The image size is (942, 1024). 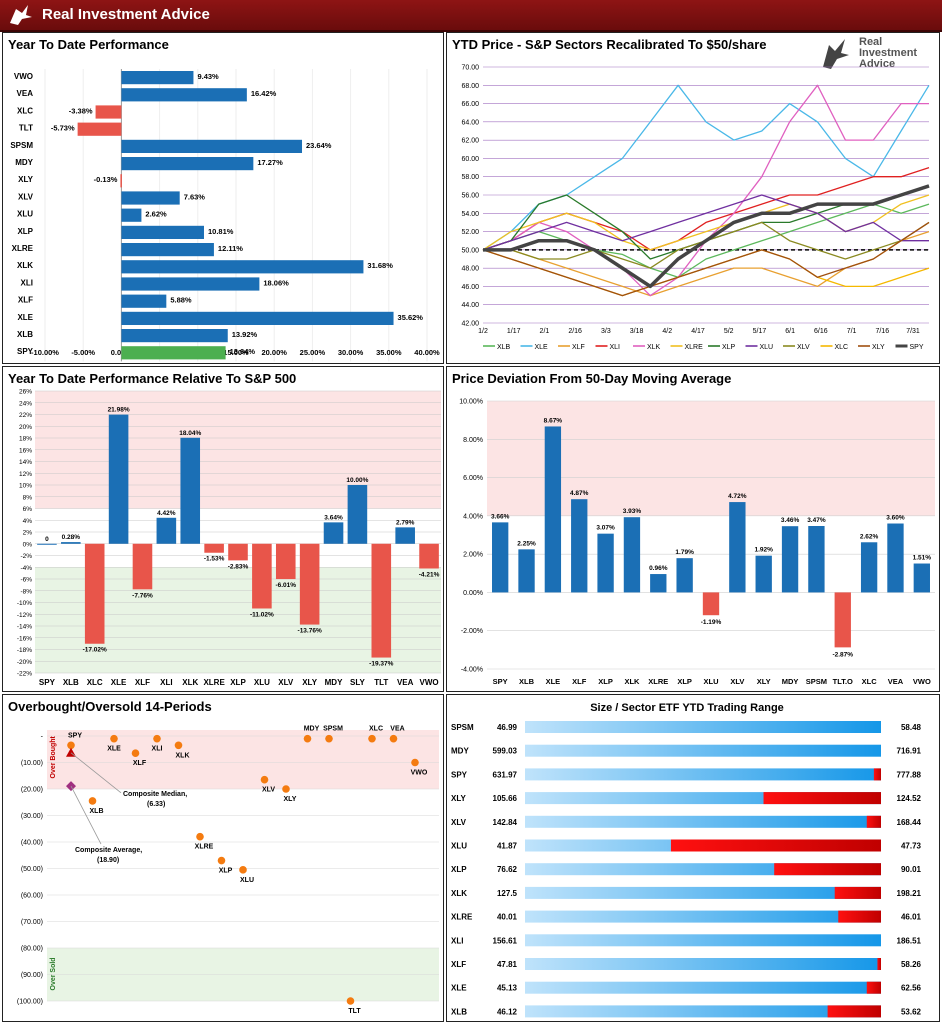 What do you see at coordinates (917, 347) in the screenshot?
I see `legend-label: SPY` at bounding box center [917, 347].